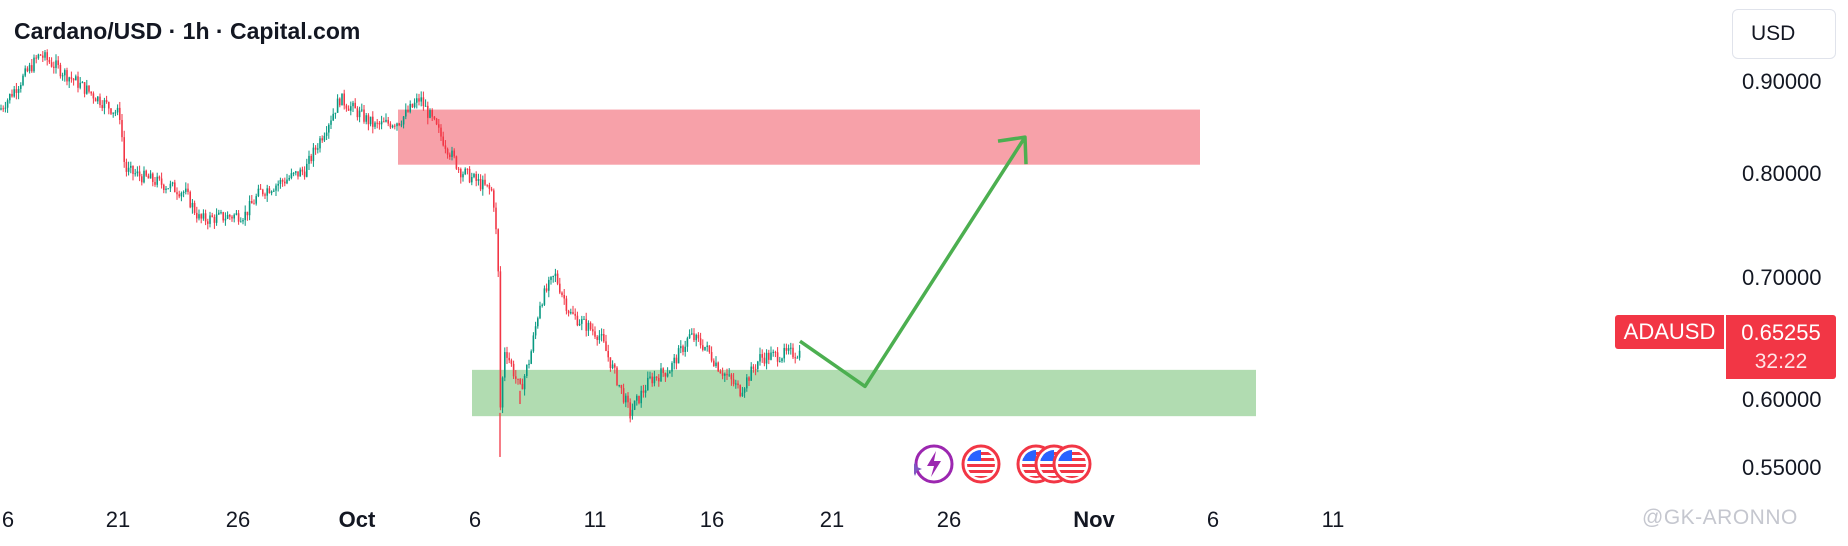 The image size is (1848, 546). Describe the element at coordinates (913, 262) in the screenshot. I see `projection-arrow-line` at that location.